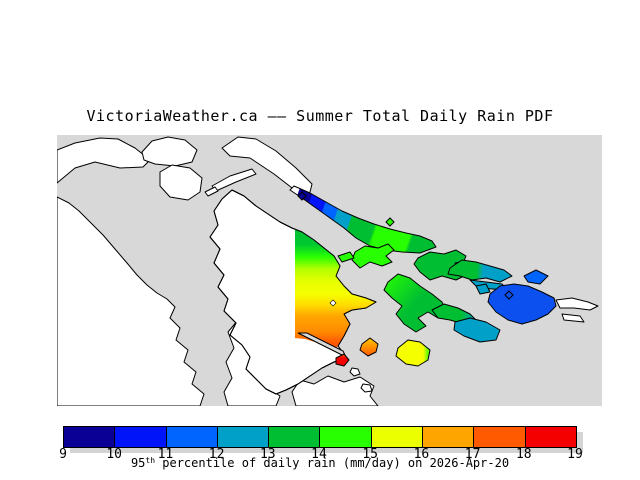 The image size is (640, 480). What do you see at coordinates (131, 301) in the screenshot?
I see `coast-vancouver-island` at bounding box center [131, 301].